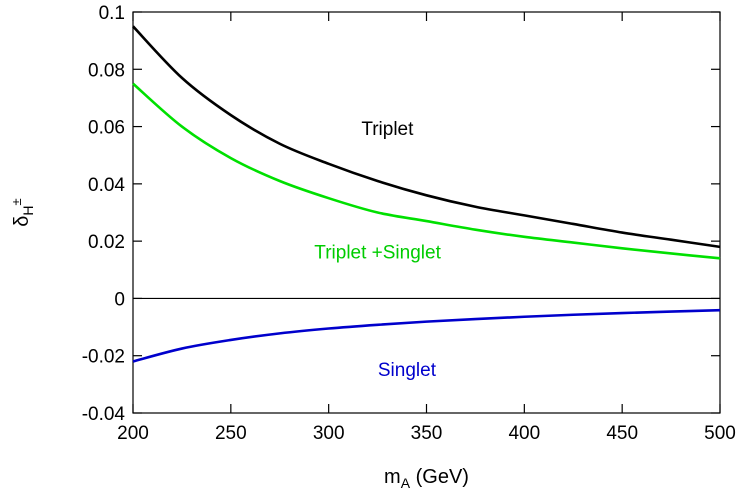 The image size is (748, 495). What do you see at coordinates (329, 433) in the screenshot?
I see `x-tick-label: 300` at bounding box center [329, 433].